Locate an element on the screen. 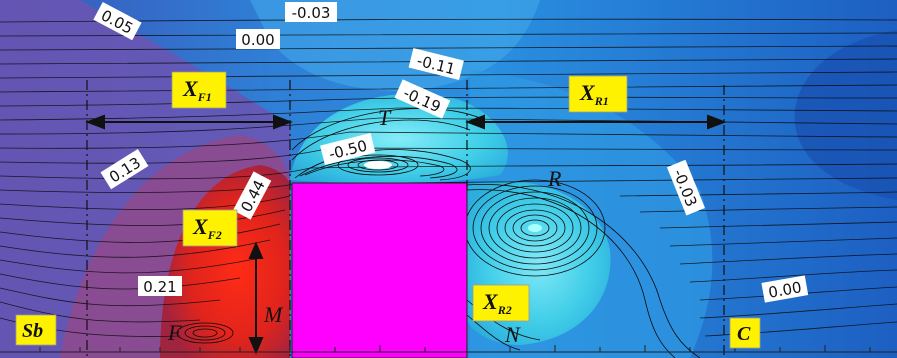 The height and width of the screenshot is (358, 897). label-xf1: XF1 is located at coordinates (199, 90).